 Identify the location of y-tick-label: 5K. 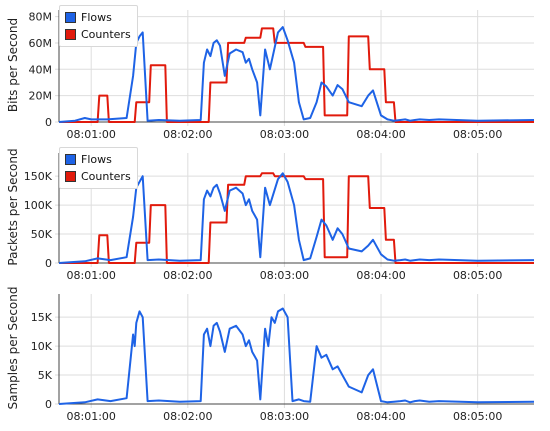
(45, 375).